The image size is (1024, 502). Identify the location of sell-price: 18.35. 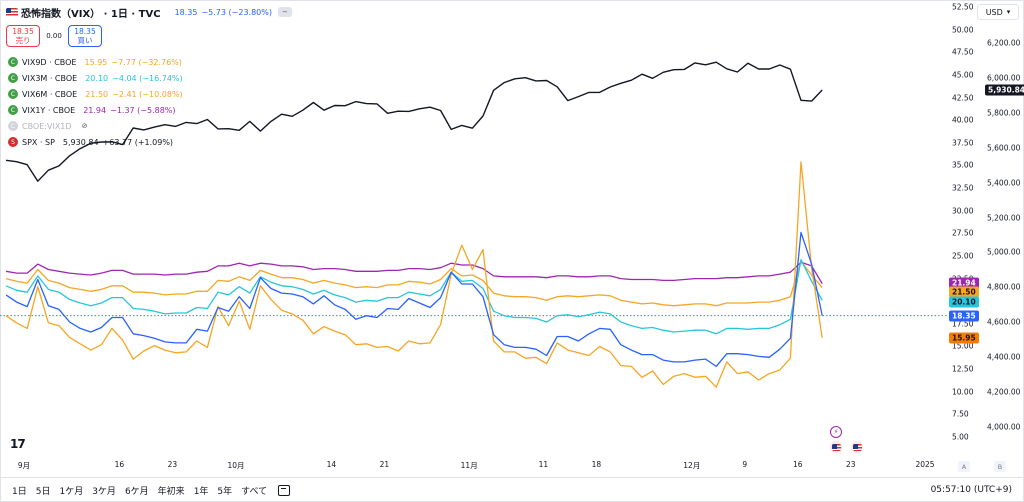
(23, 31).